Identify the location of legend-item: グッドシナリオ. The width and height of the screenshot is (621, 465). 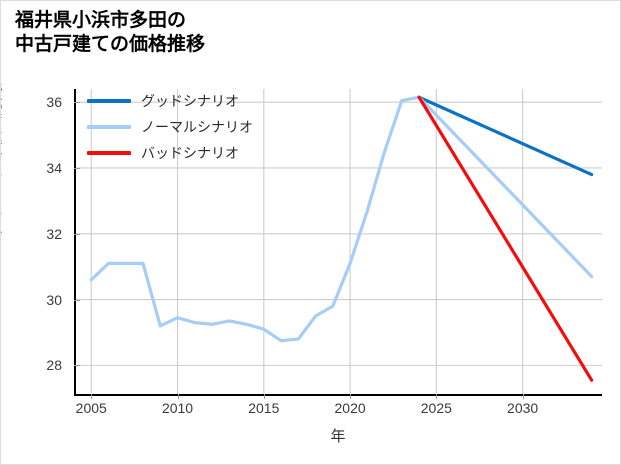
(170, 101).